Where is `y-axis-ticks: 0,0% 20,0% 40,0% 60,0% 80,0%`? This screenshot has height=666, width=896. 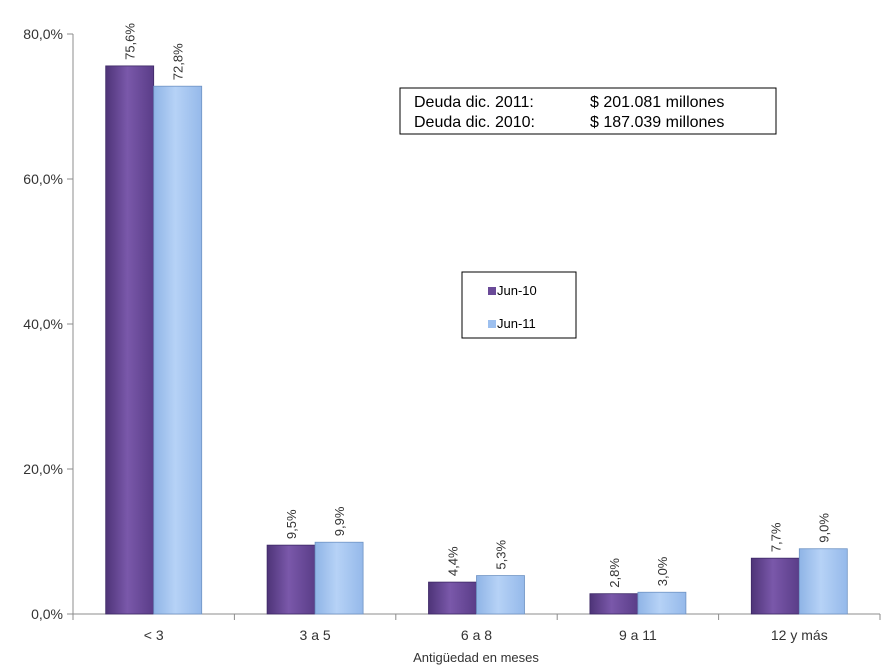 y-axis-ticks: 0,0% 20,0% 40,0% 60,0% 80,0% is located at coordinates (48, 324).